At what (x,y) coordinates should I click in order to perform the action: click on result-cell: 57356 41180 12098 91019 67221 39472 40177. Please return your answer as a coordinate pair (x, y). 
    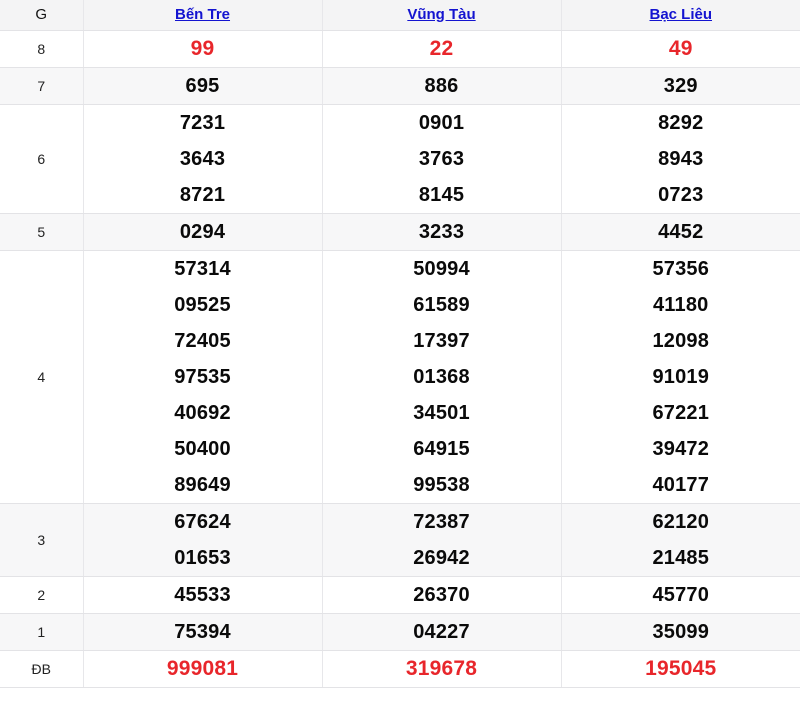
    Looking at the image, I should click on (680, 377).